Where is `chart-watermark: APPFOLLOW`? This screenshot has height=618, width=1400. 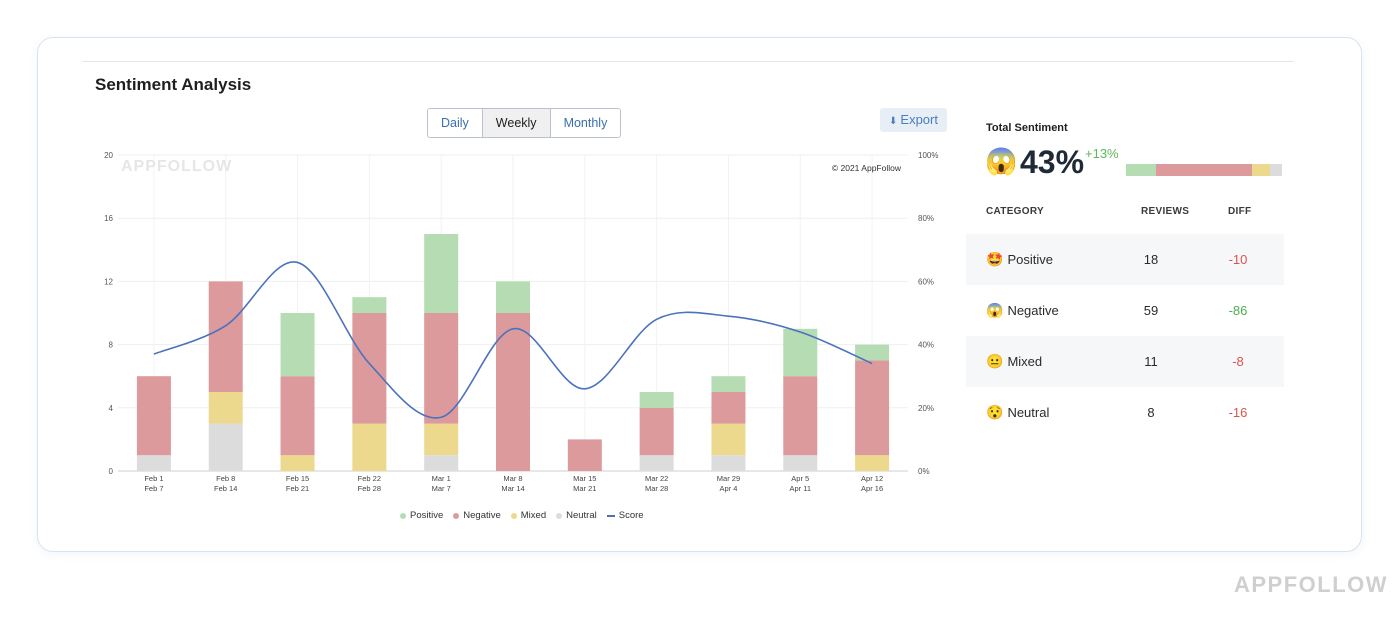
chart-watermark: APPFOLLOW is located at coordinates (176, 166).